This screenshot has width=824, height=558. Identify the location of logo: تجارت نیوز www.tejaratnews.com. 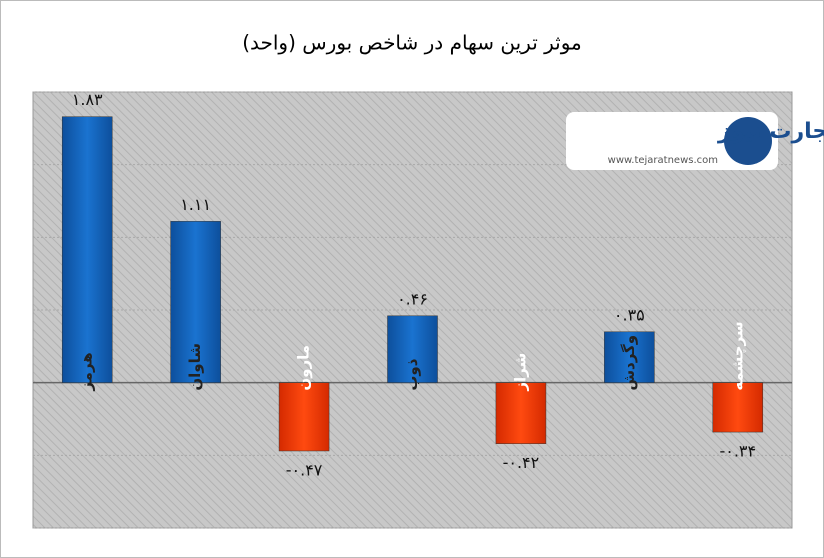
(695, 141).